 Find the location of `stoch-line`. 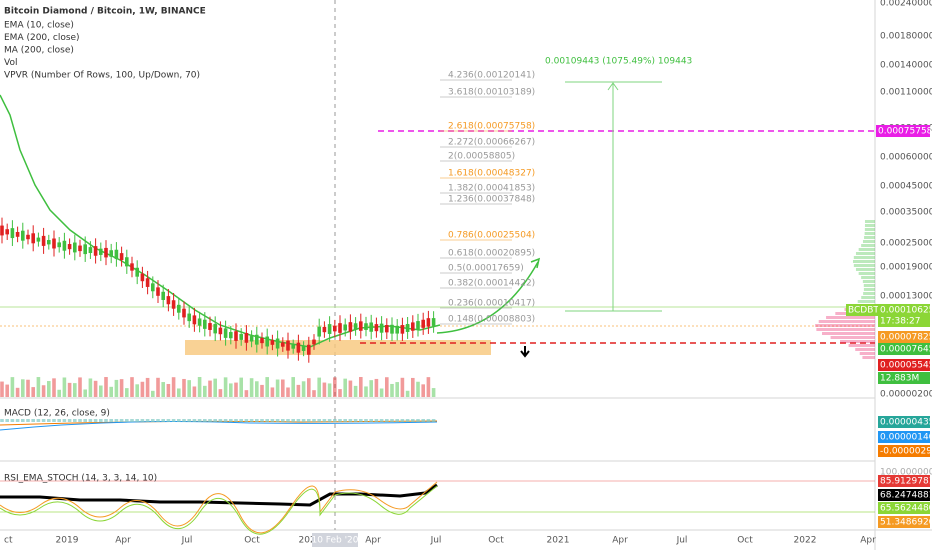

stoch-line is located at coordinates (219, 510).